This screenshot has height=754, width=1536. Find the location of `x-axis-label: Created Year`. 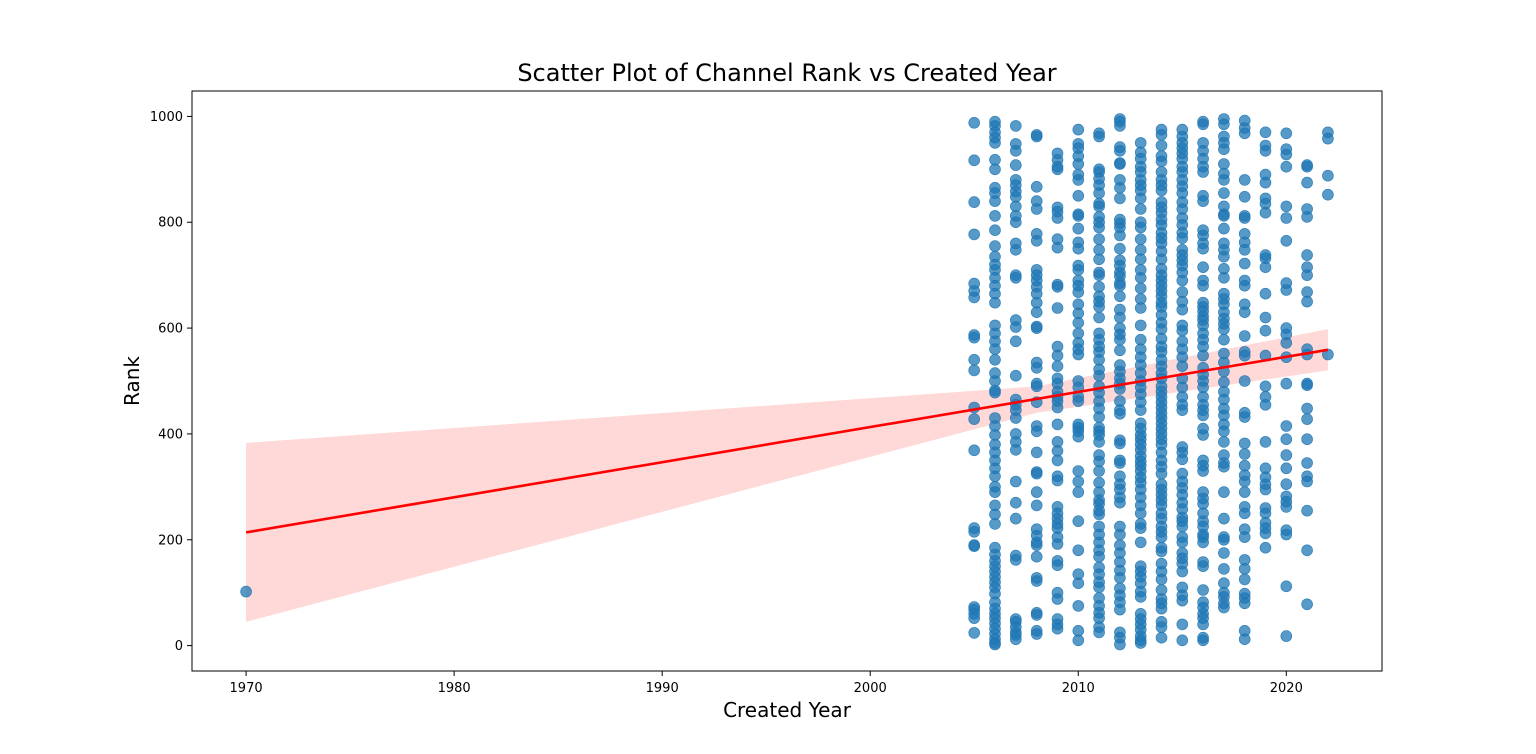

x-axis-label: Created Year is located at coordinates (787, 710).